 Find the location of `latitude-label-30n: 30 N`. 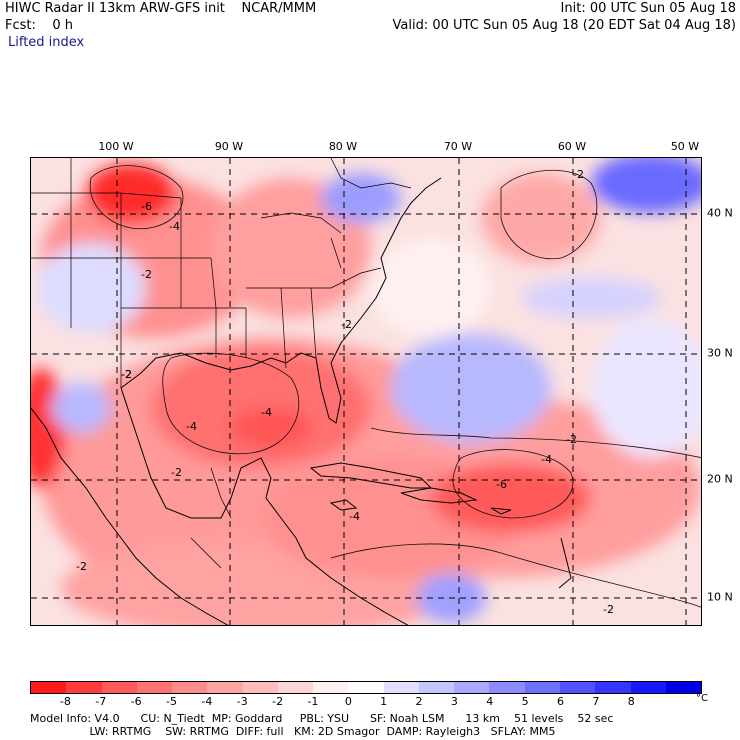

latitude-label-30n: 30 N is located at coordinates (720, 353).